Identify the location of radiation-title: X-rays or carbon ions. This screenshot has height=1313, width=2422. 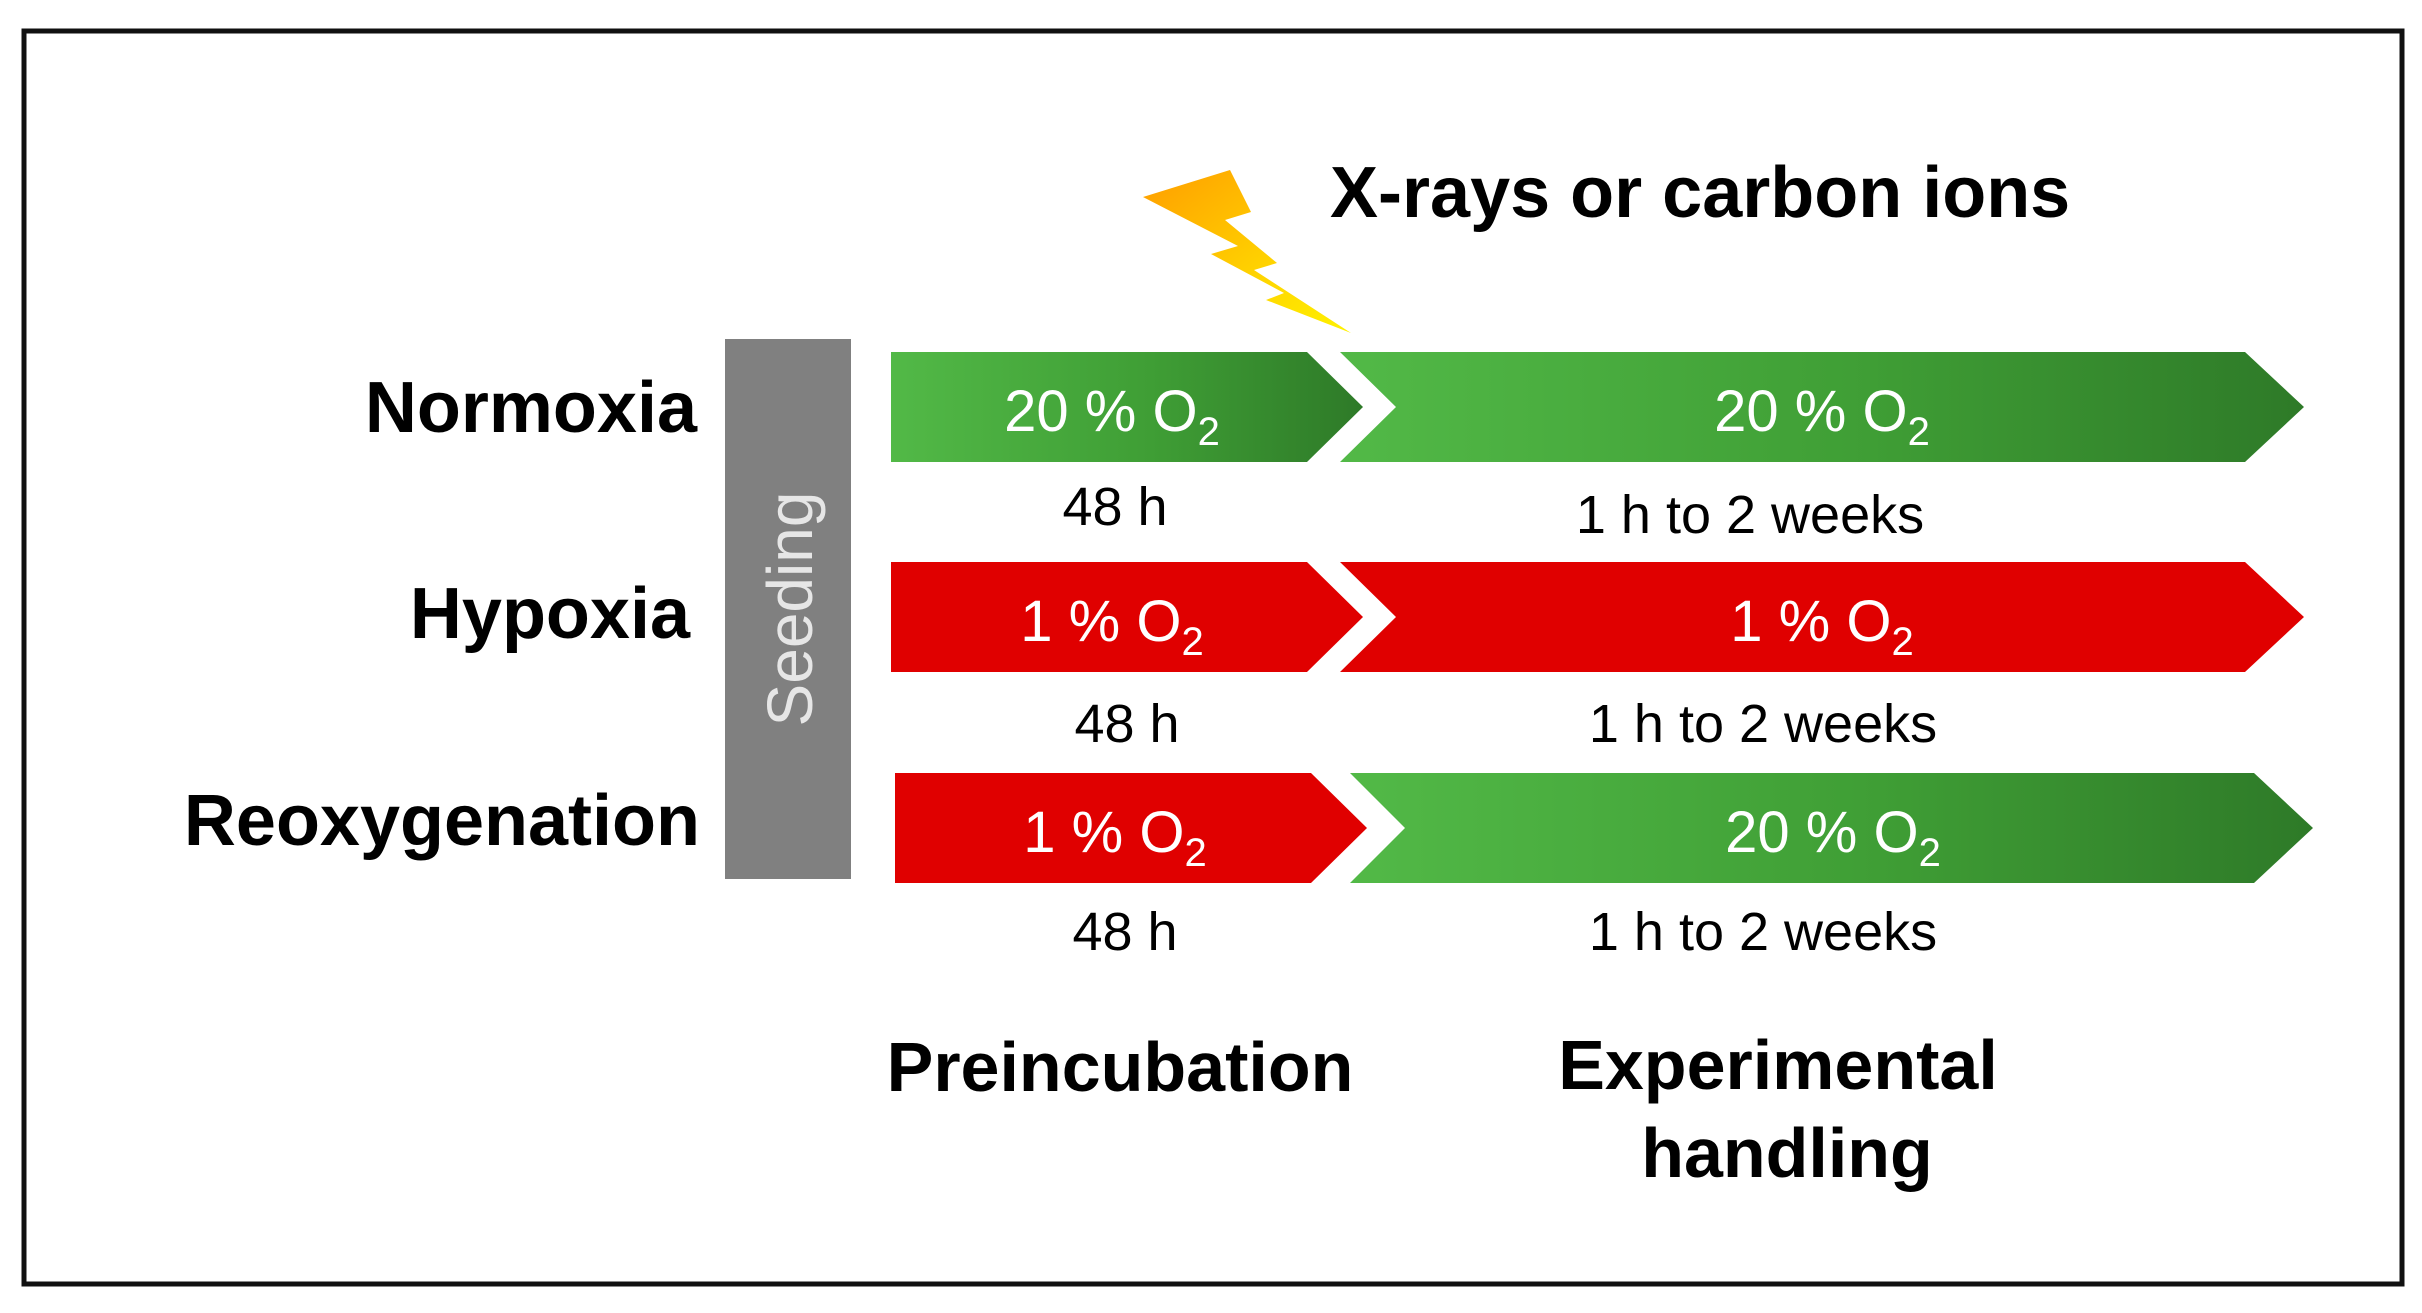
(1700, 193).